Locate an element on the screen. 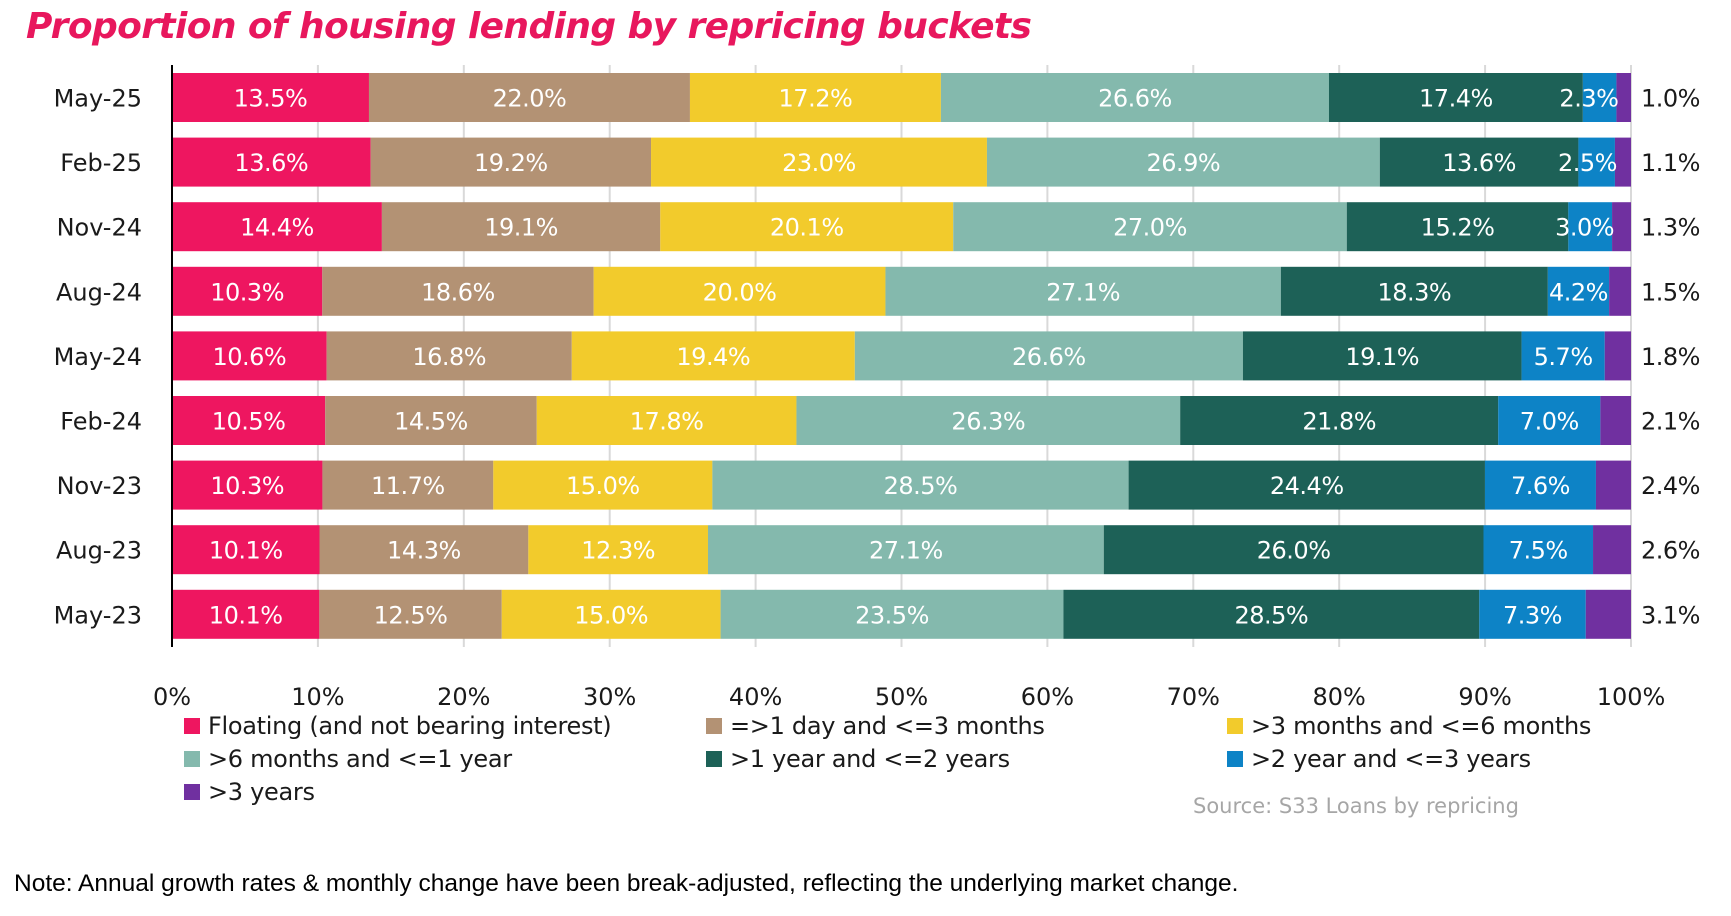 Image resolution: width=1731 pixels, height=916 pixels. x-tick-label: 60% is located at coordinates (1047, 697).